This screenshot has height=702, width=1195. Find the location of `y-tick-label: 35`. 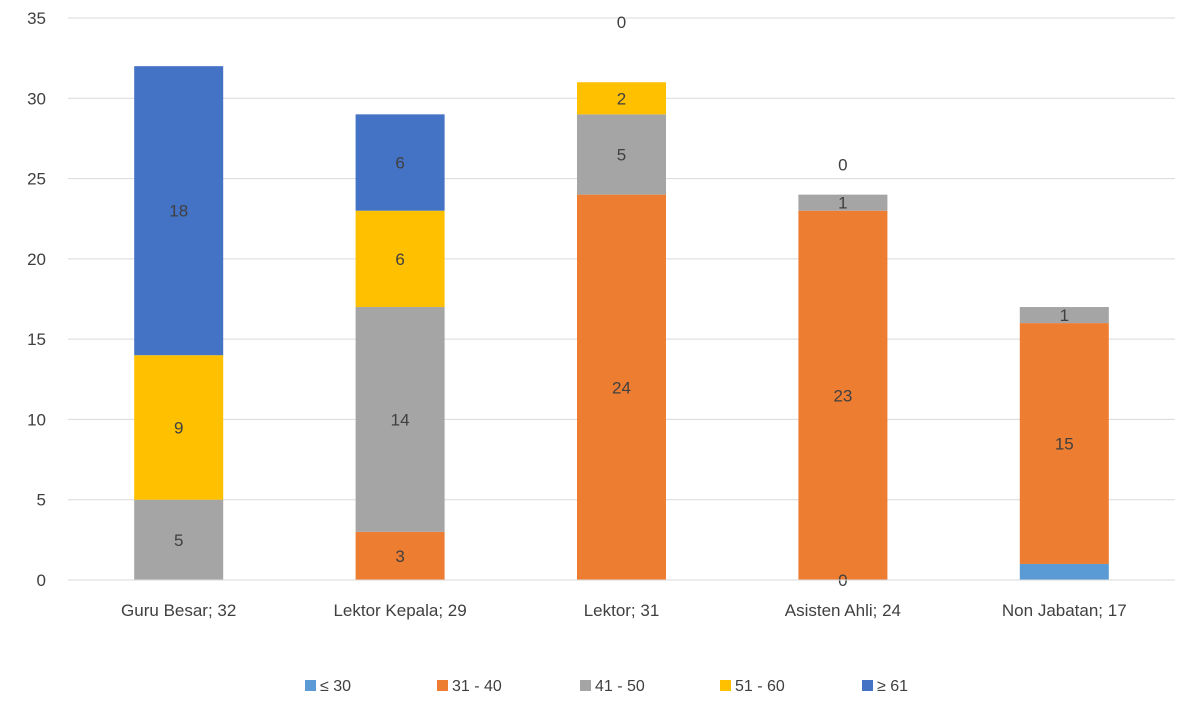

y-tick-label: 35 is located at coordinates (36, 18).